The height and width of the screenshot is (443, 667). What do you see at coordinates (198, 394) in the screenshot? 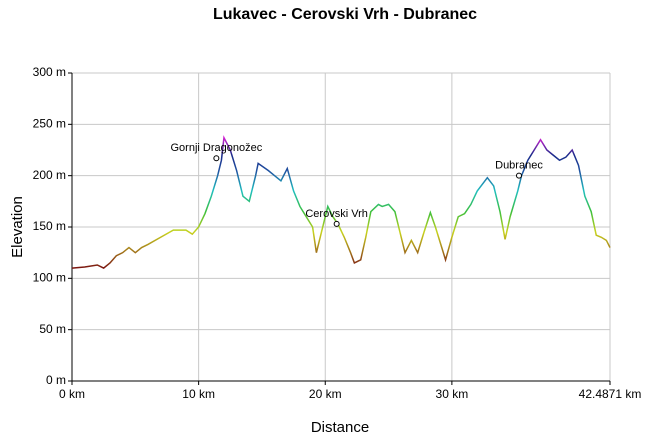
I see `x-tick-label: 10 km` at bounding box center [198, 394].